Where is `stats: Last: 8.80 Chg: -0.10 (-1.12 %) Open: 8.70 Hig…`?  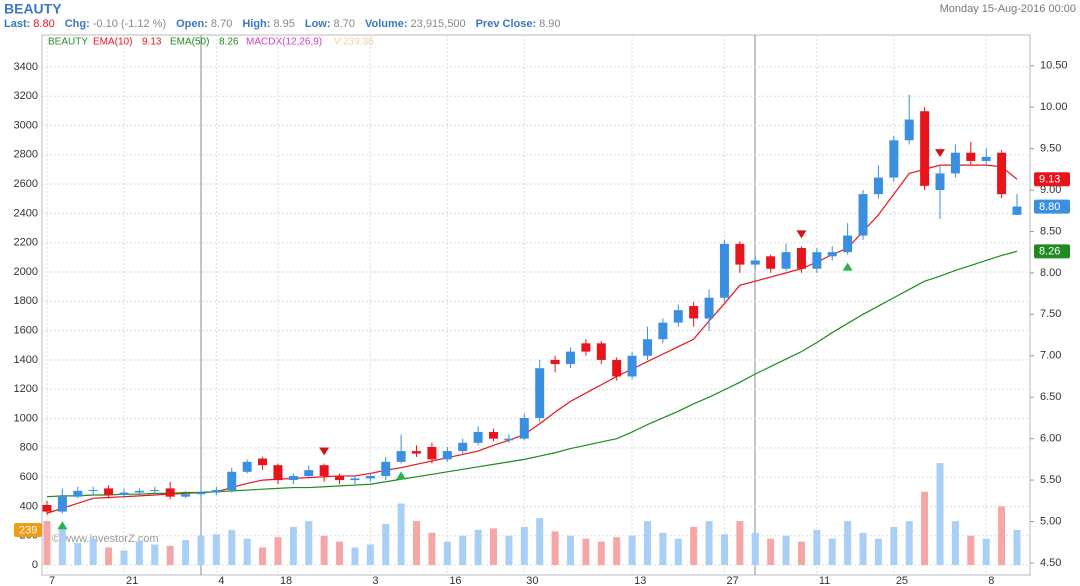 stats: Last: 8.80 Chg: -0.10 (-1.12 %) Open: 8.70 Hig… is located at coordinates (282, 24).